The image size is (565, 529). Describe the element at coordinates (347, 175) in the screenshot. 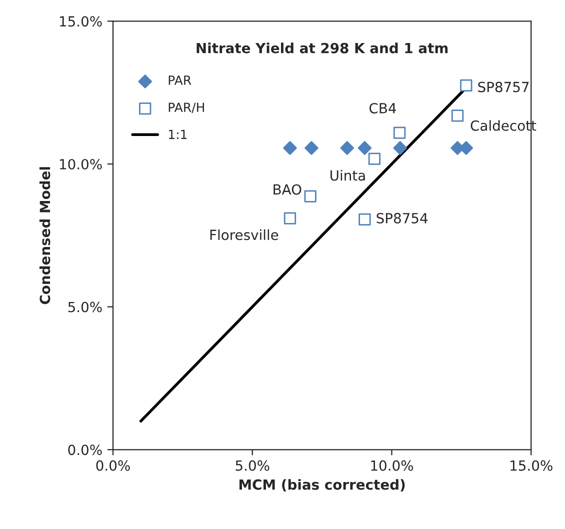

I see `annotation: Uinta` at that location.